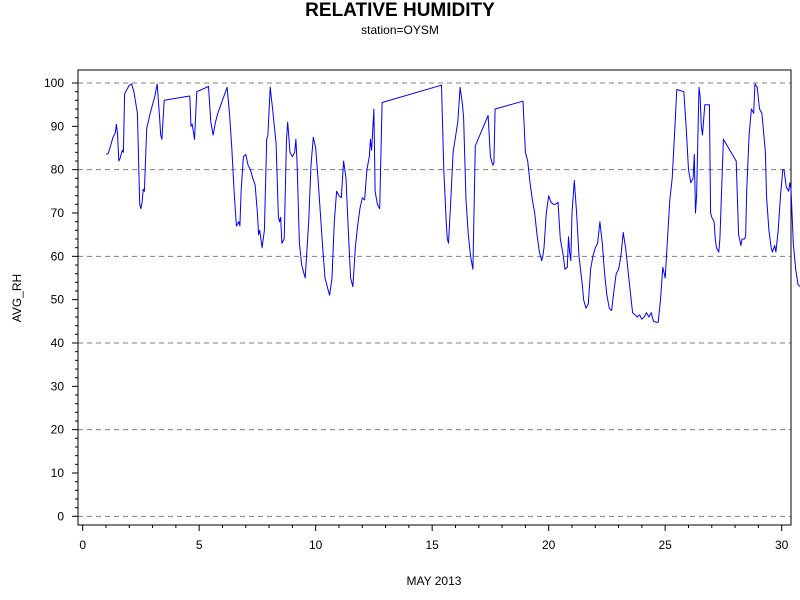 The image size is (800, 600). Describe the element at coordinates (60, 516) in the screenshot. I see `y-tick-label: 0` at that location.